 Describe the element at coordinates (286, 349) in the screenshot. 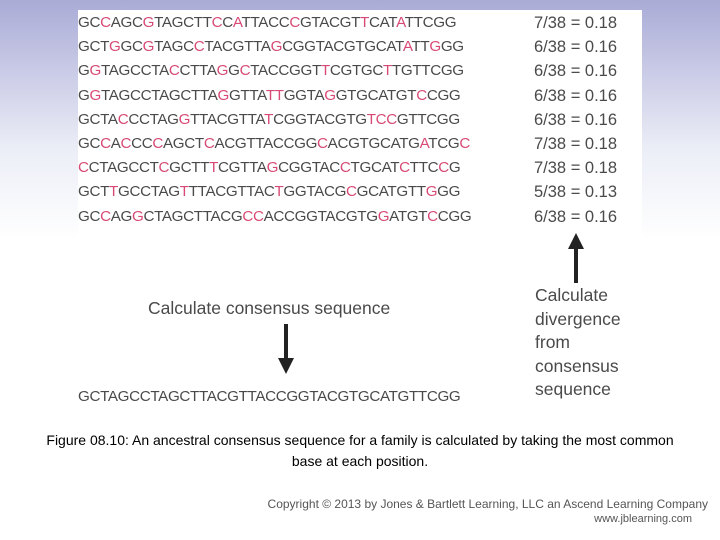

I see `down-arrow-icon` at that location.